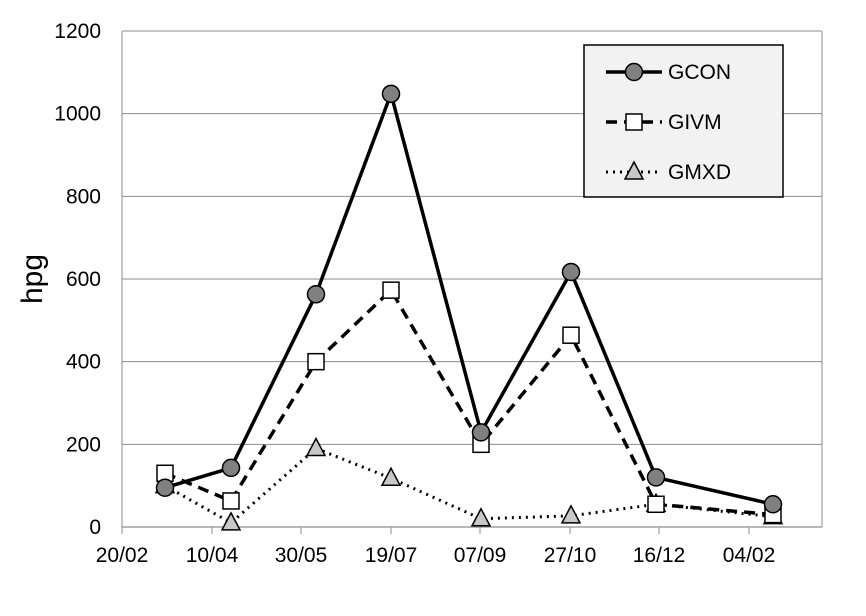 Image resolution: width=866 pixels, height=616 pixels. Describe the element at coordinates (699, 172) in the screenshot. I see `legend-gmxd-label: GMXD` at that location.